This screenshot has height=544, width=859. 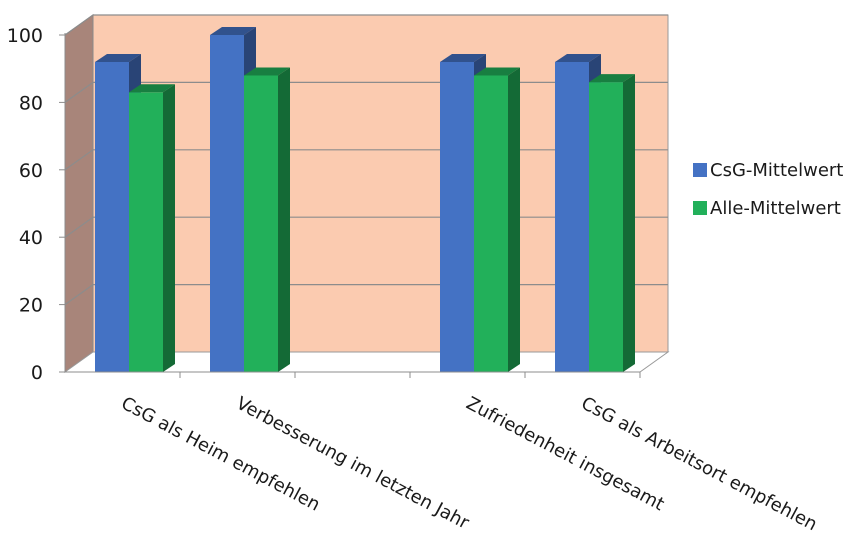 I want to click on y-tick-label: 80, so click(x=31, y=103).